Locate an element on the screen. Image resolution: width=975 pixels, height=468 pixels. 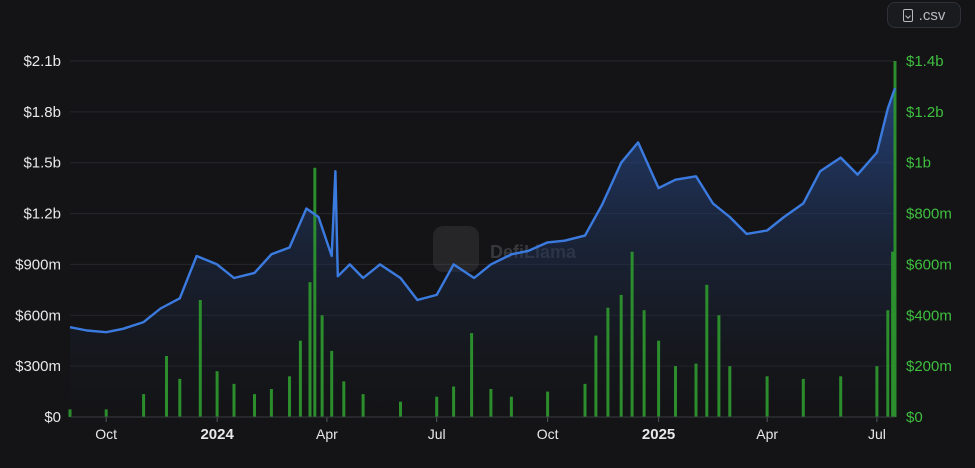
y-tick-label-right: $1.4b is located at coordinates (925, 61).